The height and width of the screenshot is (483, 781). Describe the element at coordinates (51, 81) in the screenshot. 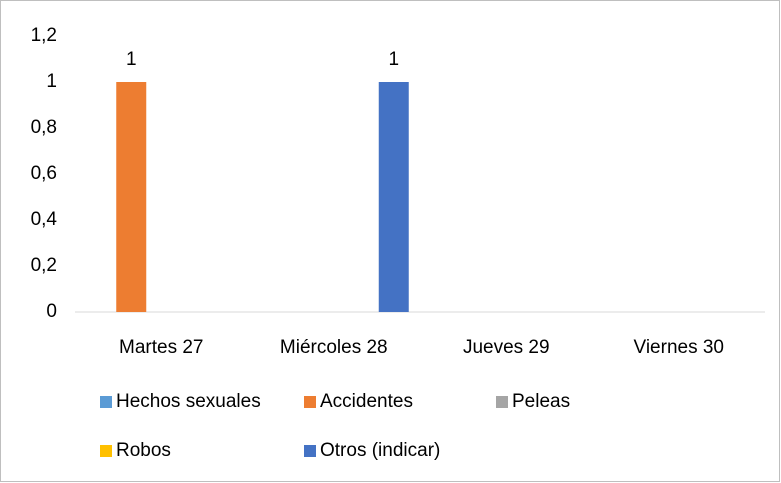

I see `y-tick-label: 1` at that location.